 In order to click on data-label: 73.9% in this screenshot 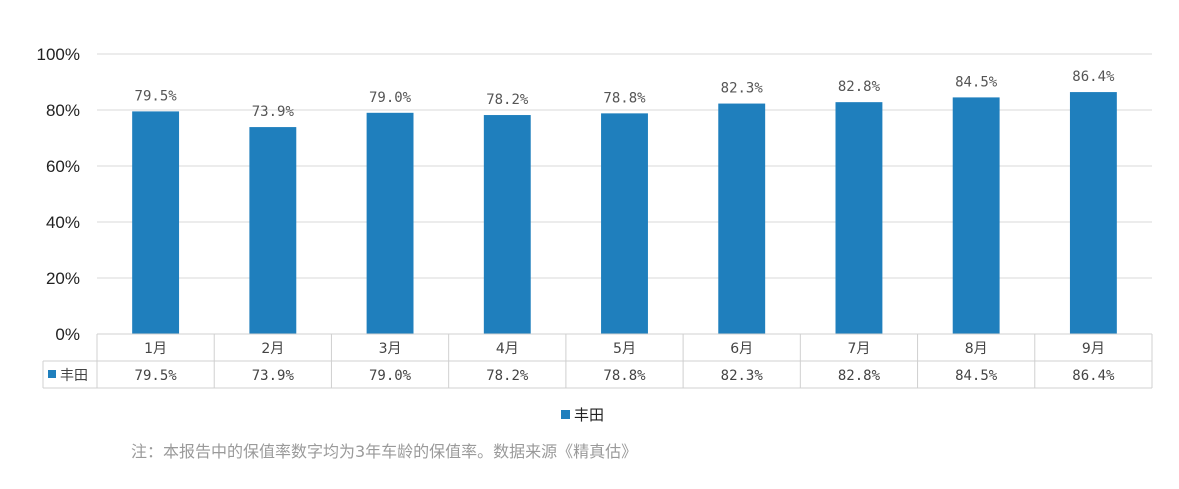, I will do `click(273, 112)`.